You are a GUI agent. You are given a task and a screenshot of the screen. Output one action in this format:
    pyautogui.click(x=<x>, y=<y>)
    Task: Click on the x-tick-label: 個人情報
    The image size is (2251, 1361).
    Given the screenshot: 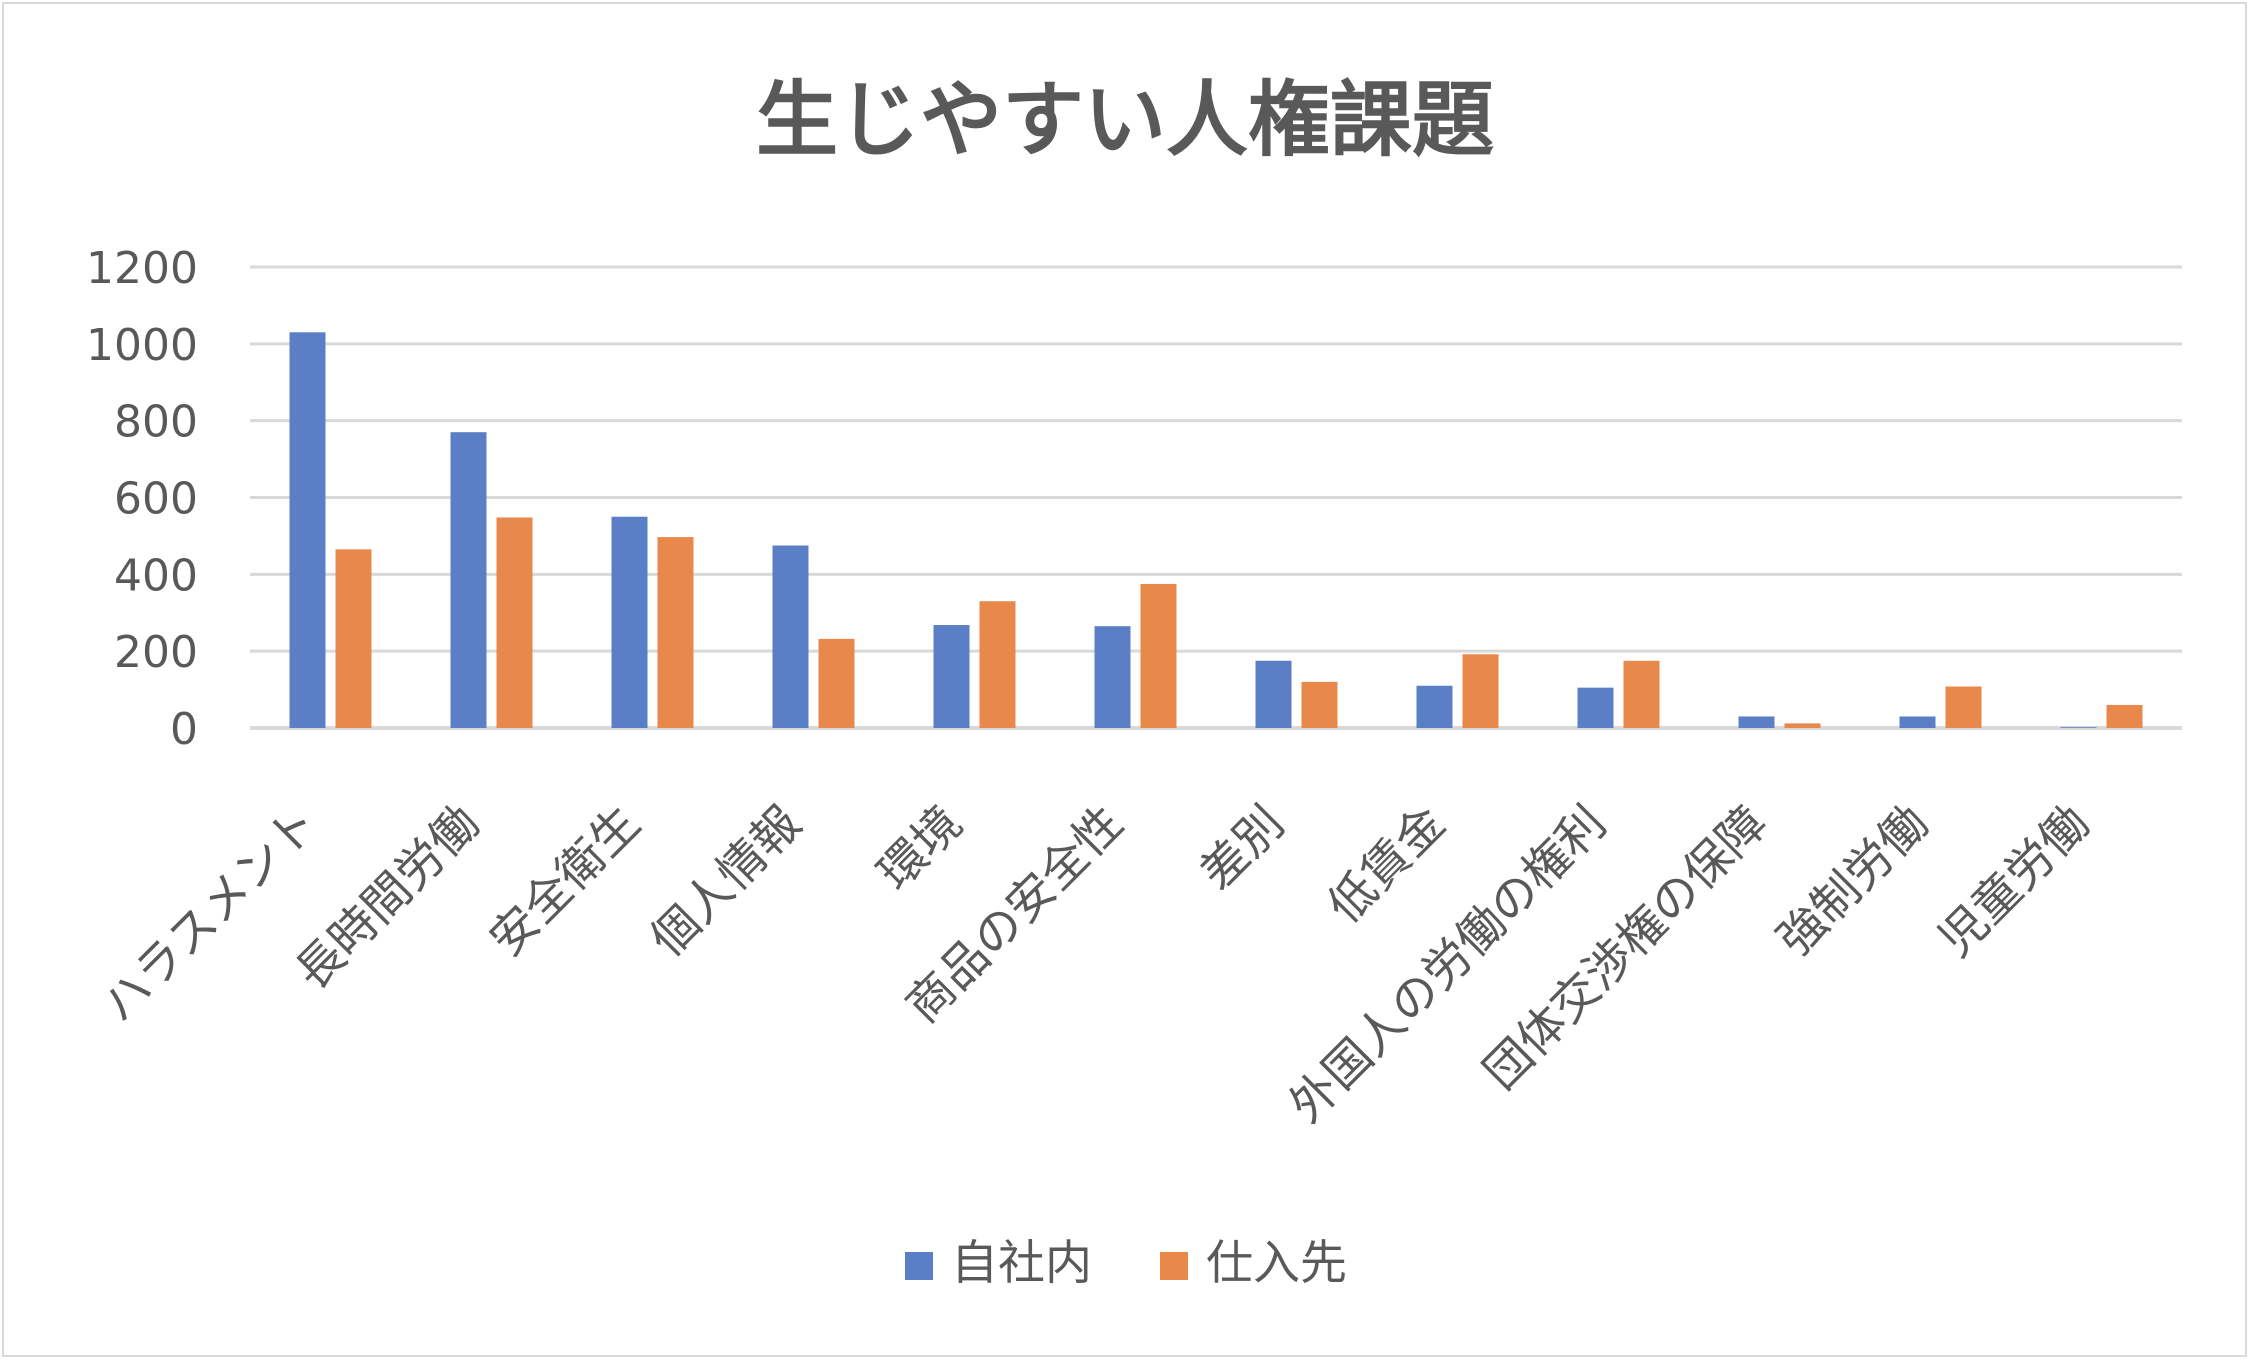 What is the action you would take?
    pyautogui.click(x=726, y=882)
    